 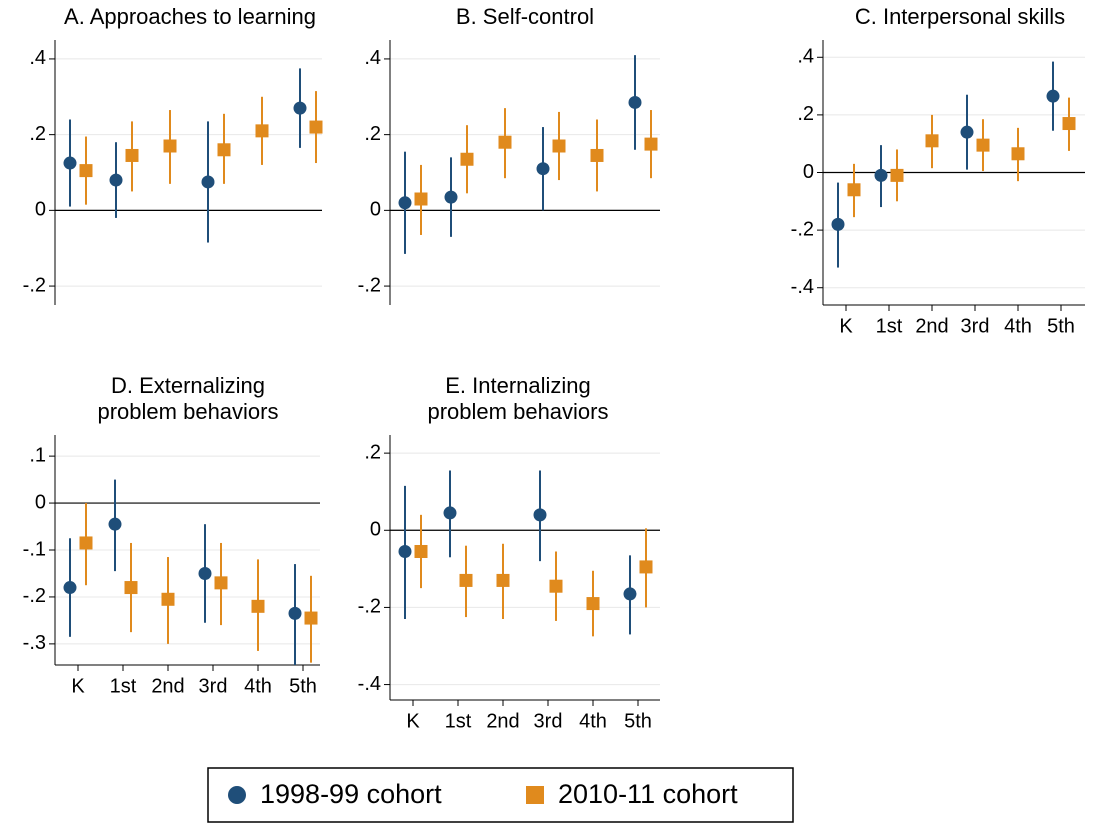 I want to click on legend-box, so click(x=500, y=795).